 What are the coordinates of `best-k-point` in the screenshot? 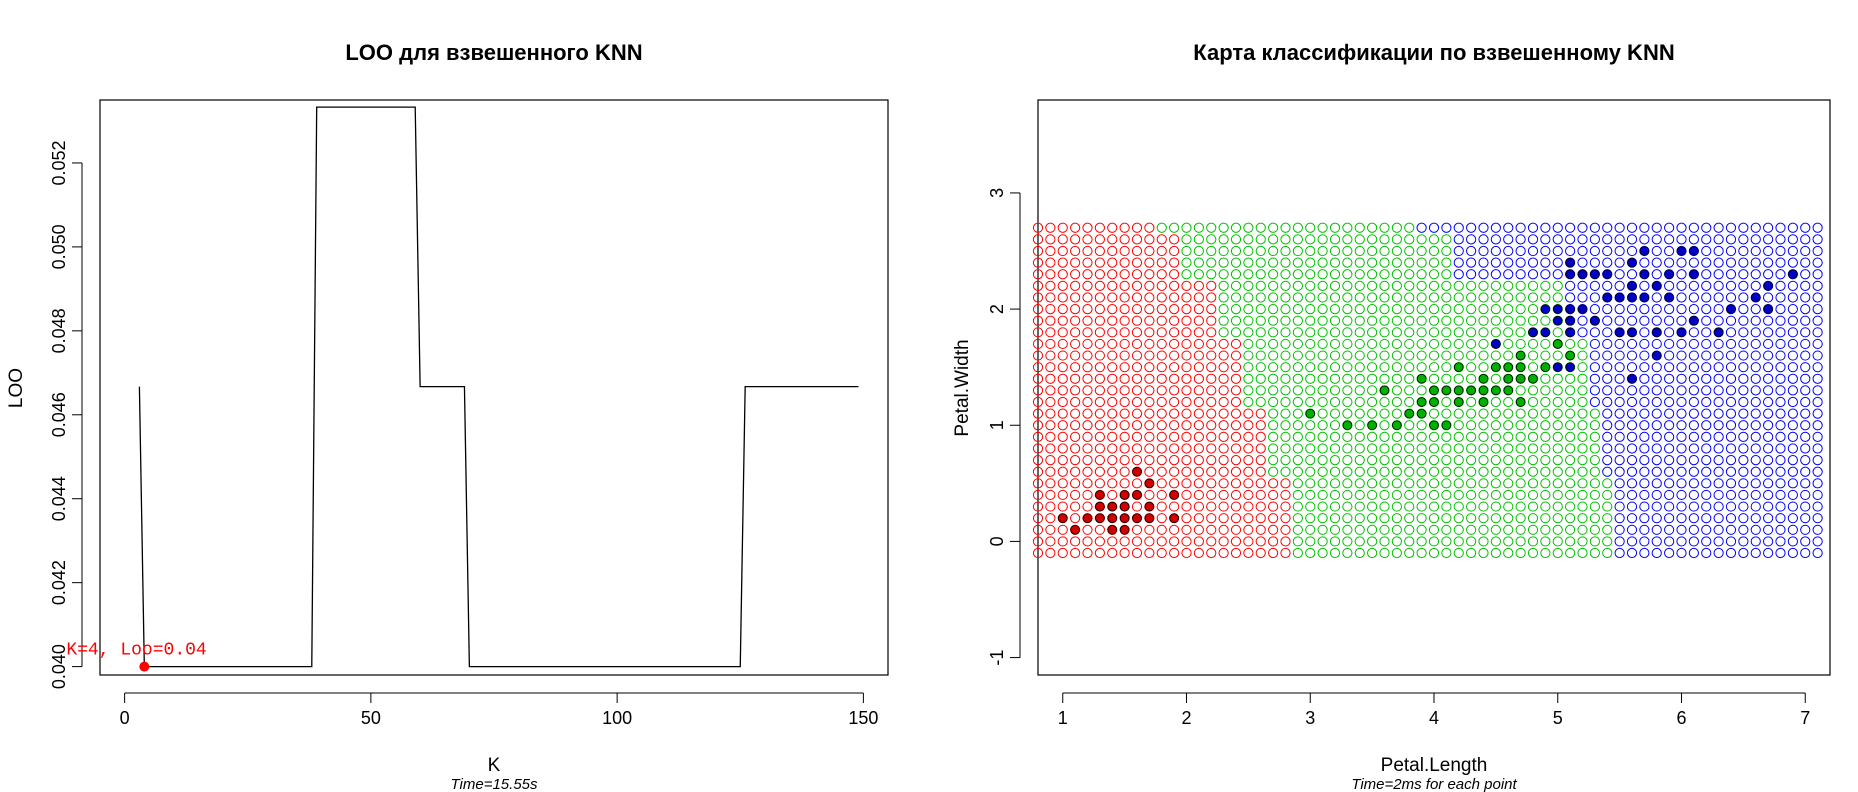 It's located at (144, 666).